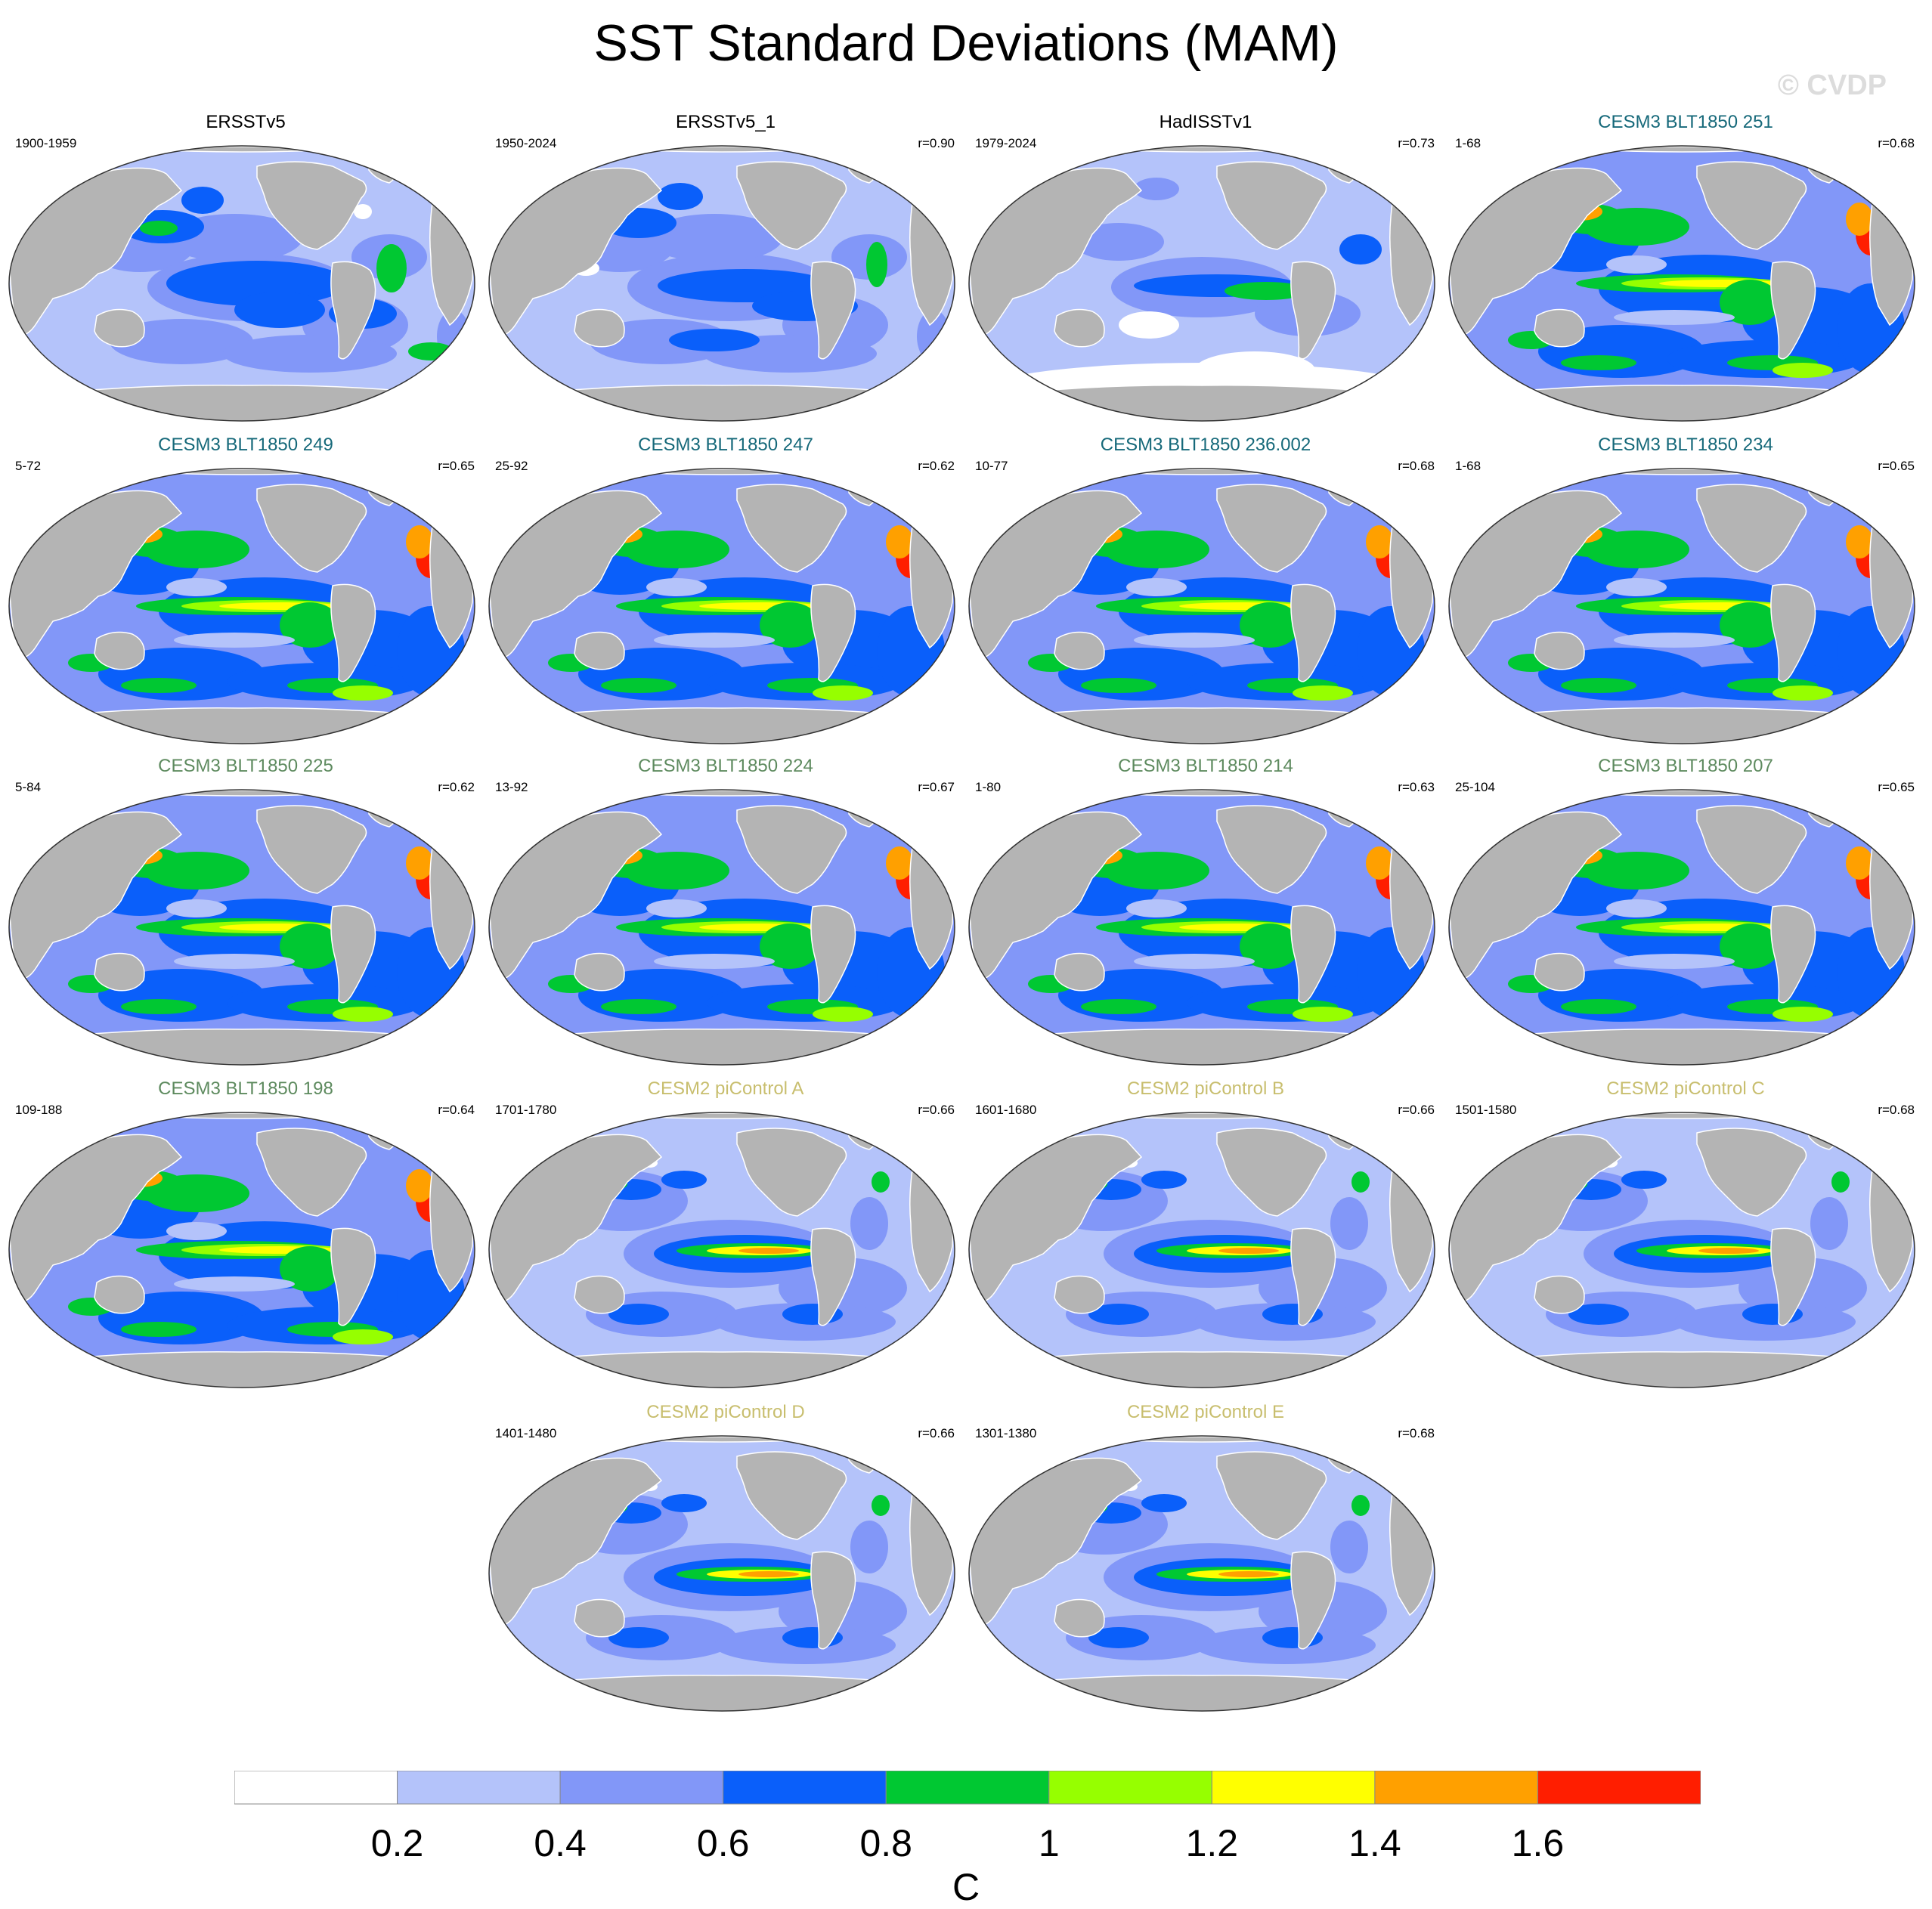 This screenshot has width=1932, height=1909. I want to click on panel-title: CESM3 BLT1850 234, so click(1685, 445).